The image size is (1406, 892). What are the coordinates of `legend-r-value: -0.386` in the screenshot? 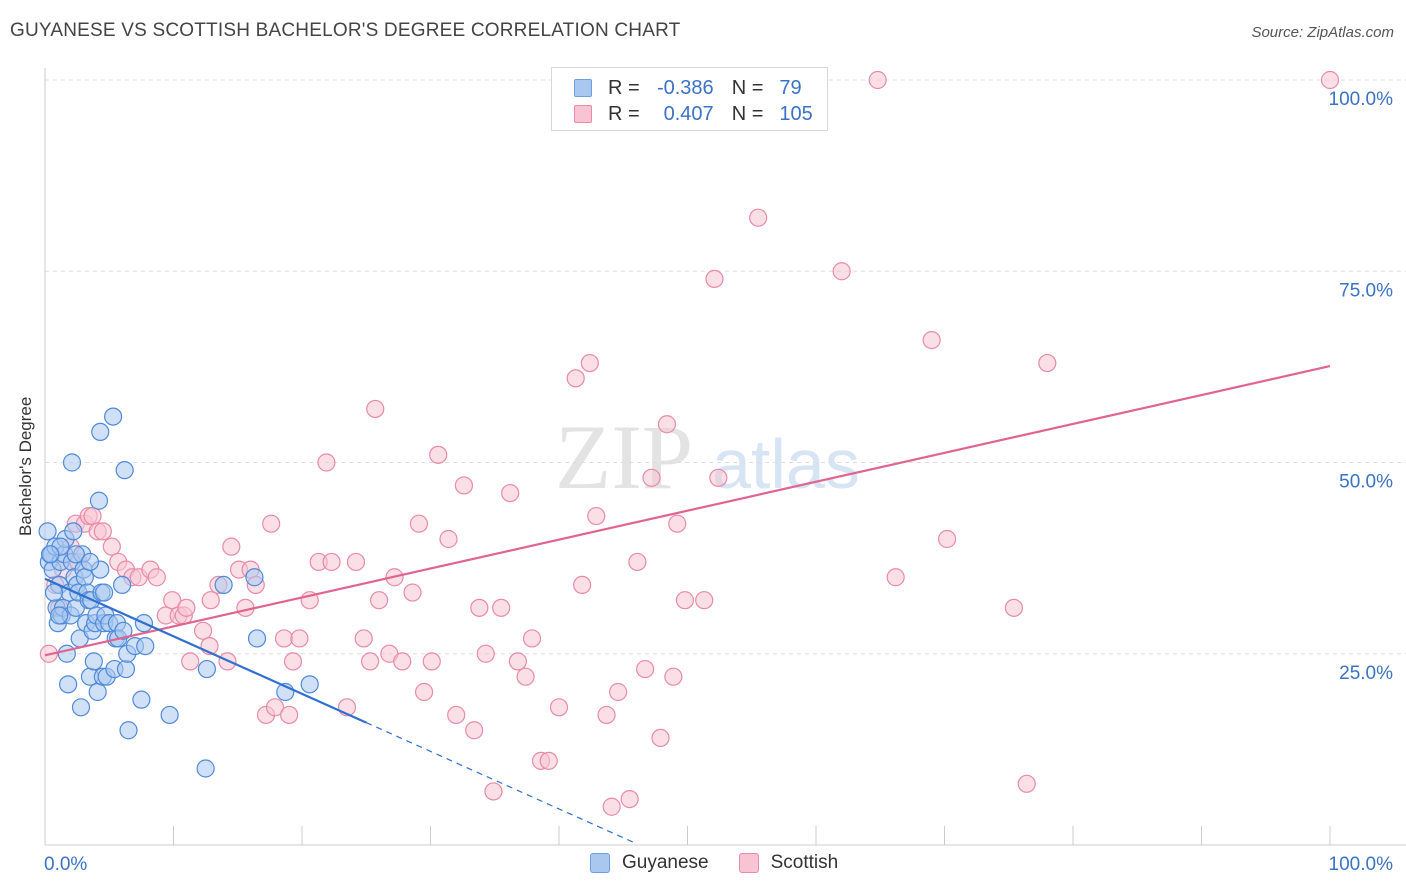 It's located at (685, 87).